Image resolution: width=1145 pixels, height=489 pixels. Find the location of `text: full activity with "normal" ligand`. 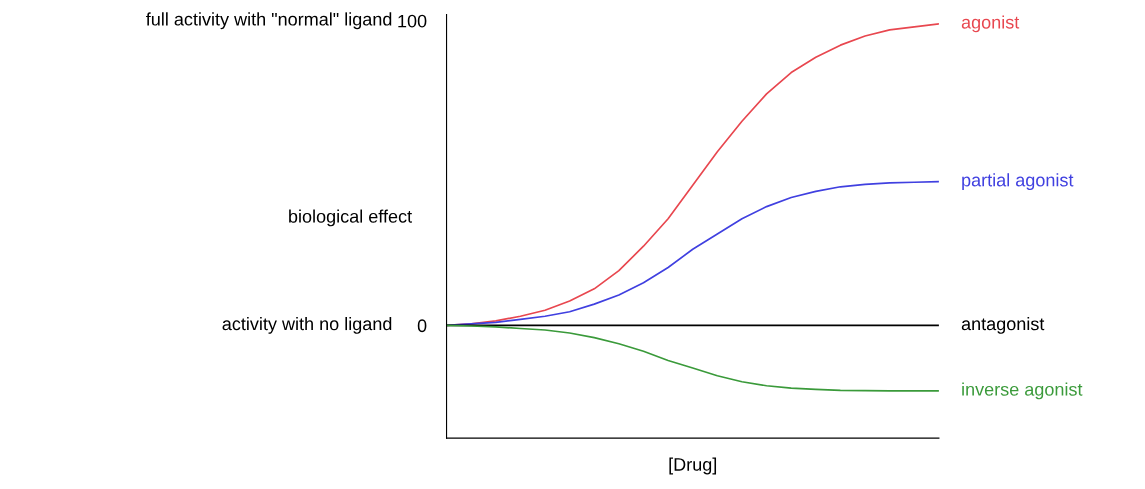

text: full activity with "normal" ligand is located at coordinates (269, 21).